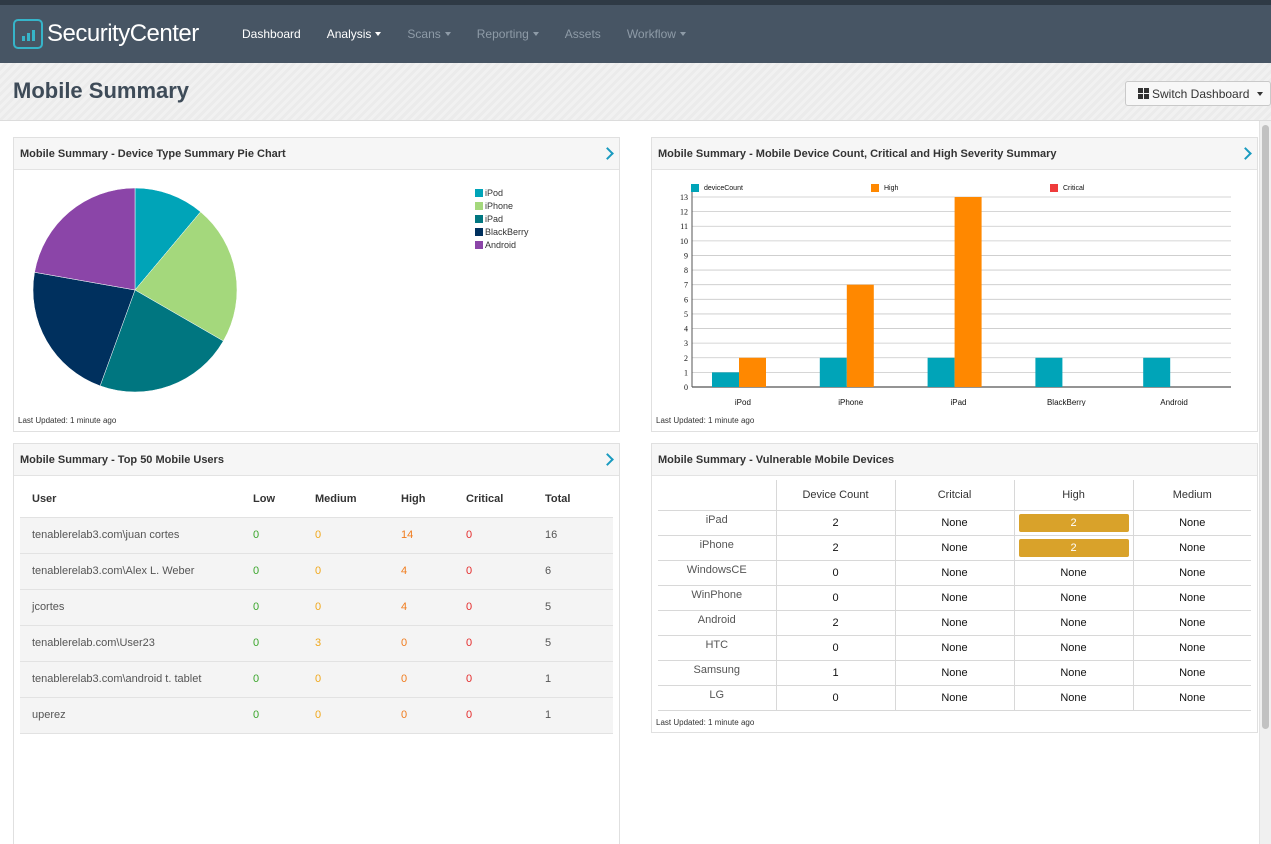  What do you see at coordinates (167, 239) in the screenshot?
I see `pie-slice-ipod` at bounding box center [167, 239].